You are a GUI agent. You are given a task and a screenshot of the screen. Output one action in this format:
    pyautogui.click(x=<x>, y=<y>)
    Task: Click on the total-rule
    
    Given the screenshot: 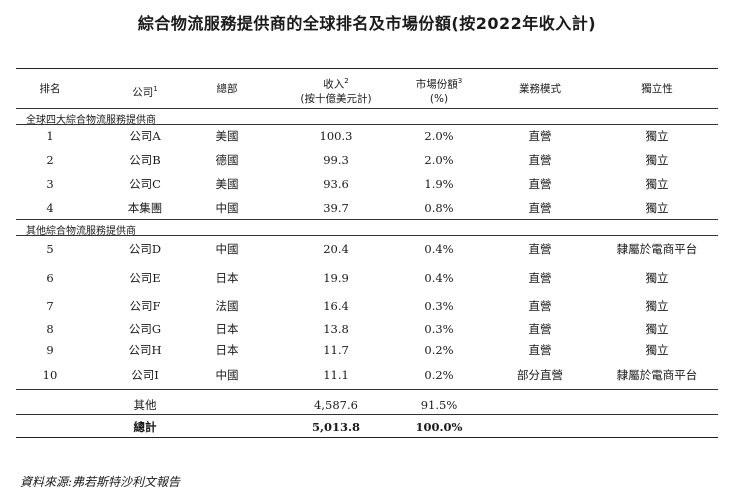 What is the action you would take?
    pyautogui.click(x=367, y=414)
    